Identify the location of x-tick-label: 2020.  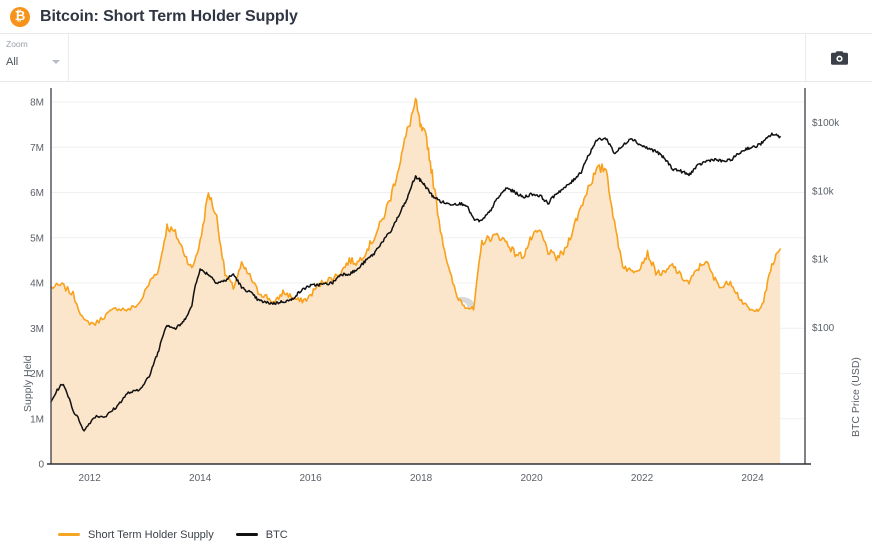
(531, 478).